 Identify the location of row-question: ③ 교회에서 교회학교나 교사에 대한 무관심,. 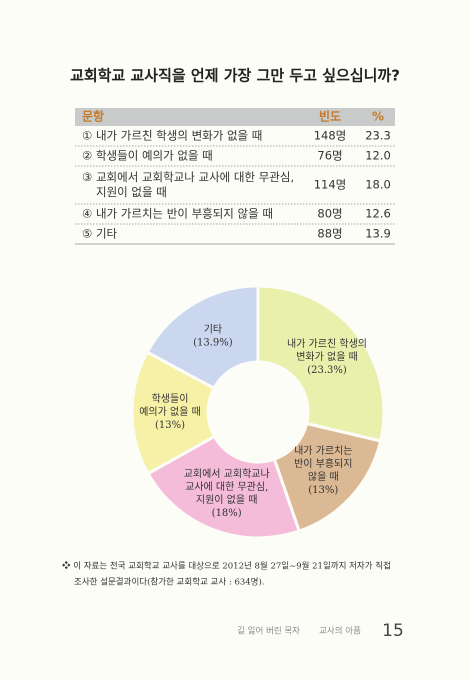
(188, 177).